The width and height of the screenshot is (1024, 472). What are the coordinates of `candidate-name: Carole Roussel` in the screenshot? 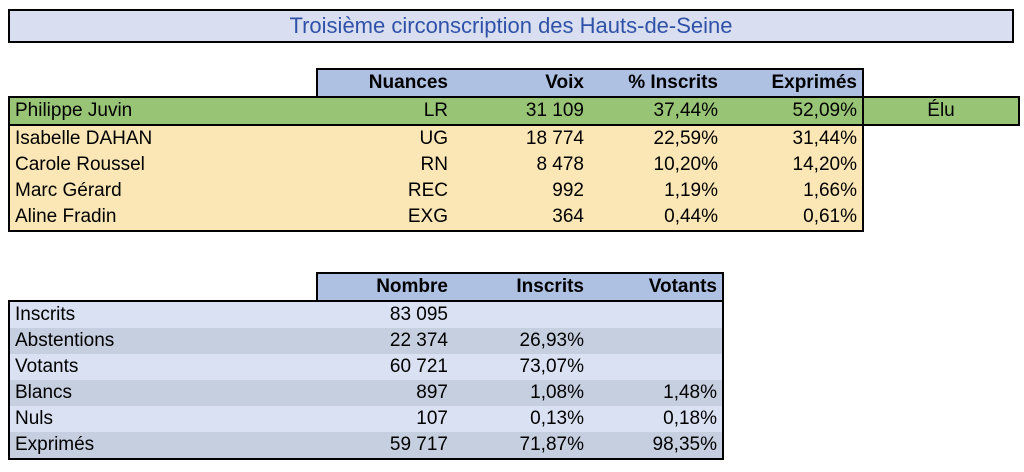 It's located at (162, 165).